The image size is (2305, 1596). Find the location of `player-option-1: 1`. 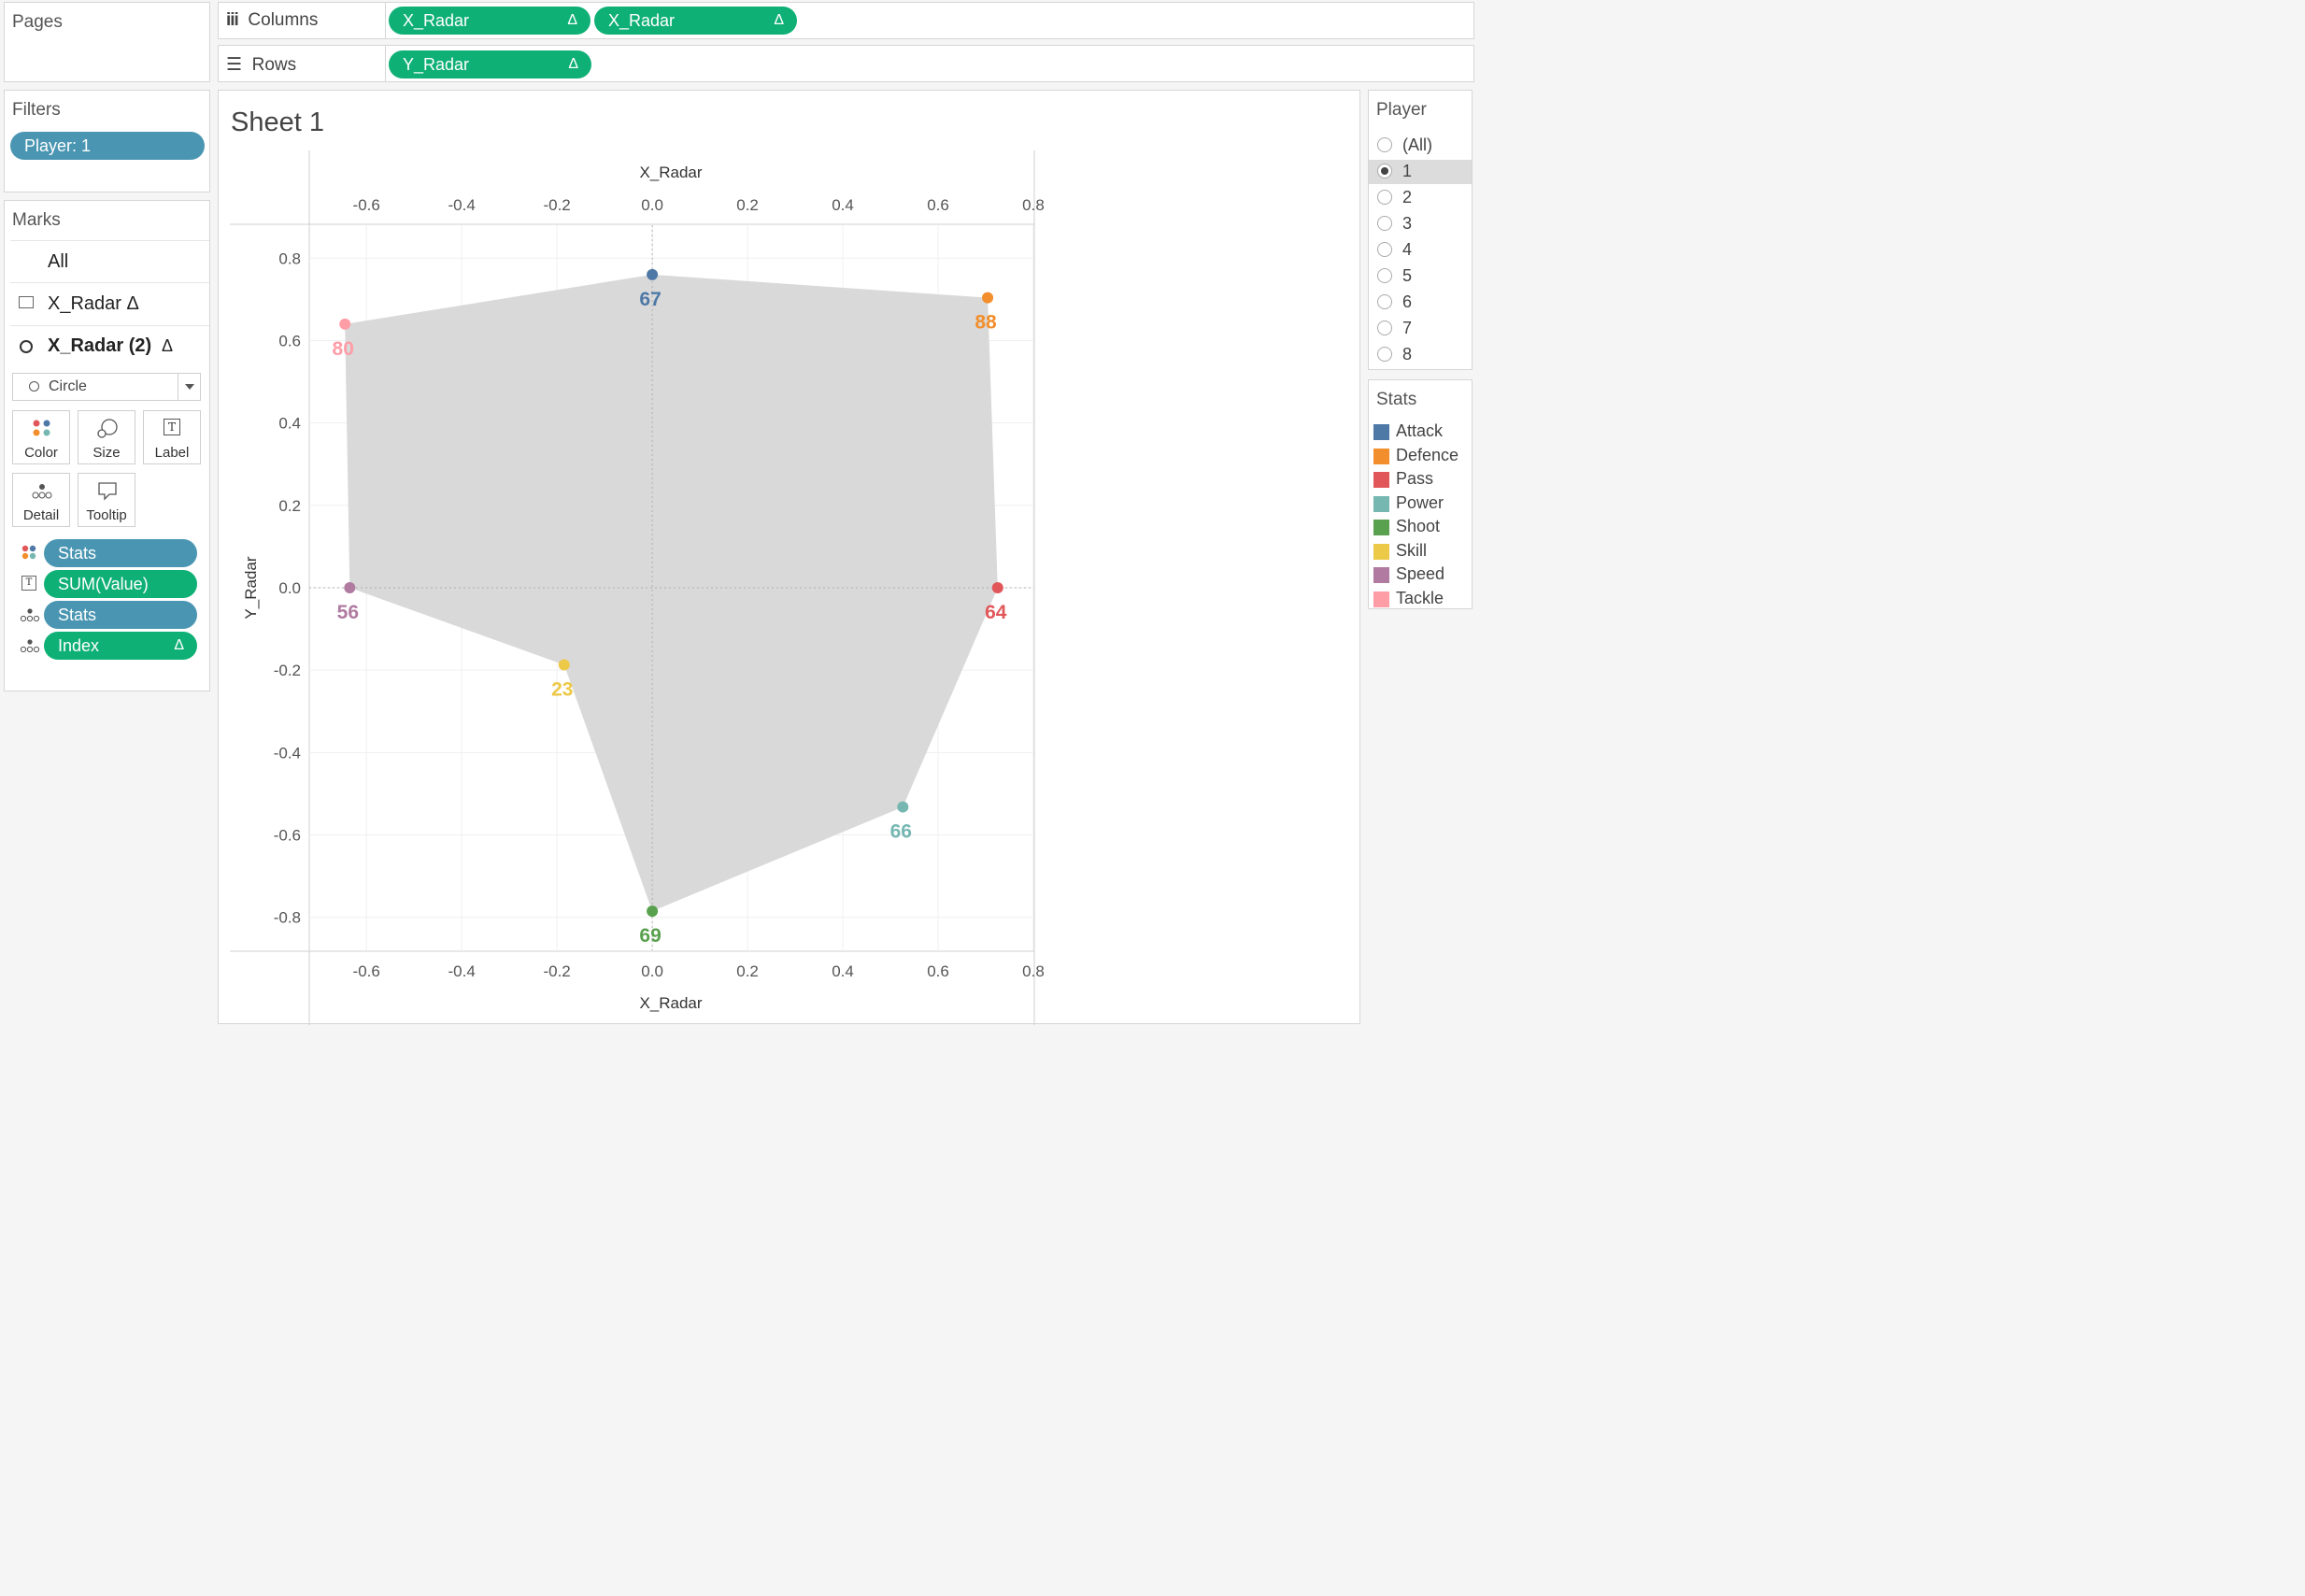

player-option-1: 1 is located at coordinates (1420, 172).